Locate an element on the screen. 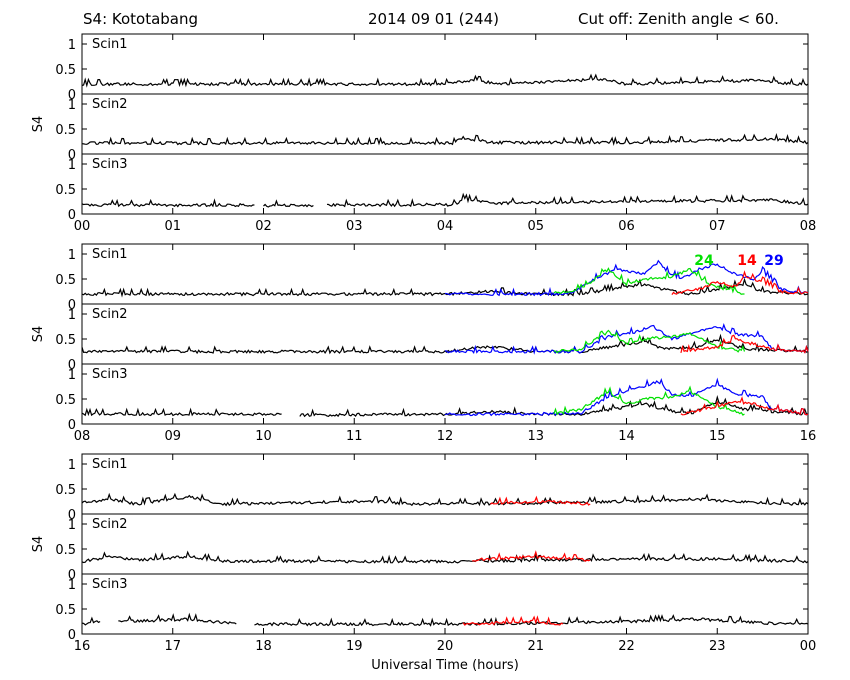 The image size is (850, 680). x-tick-label: 03 is located at coordinates (354, 226).